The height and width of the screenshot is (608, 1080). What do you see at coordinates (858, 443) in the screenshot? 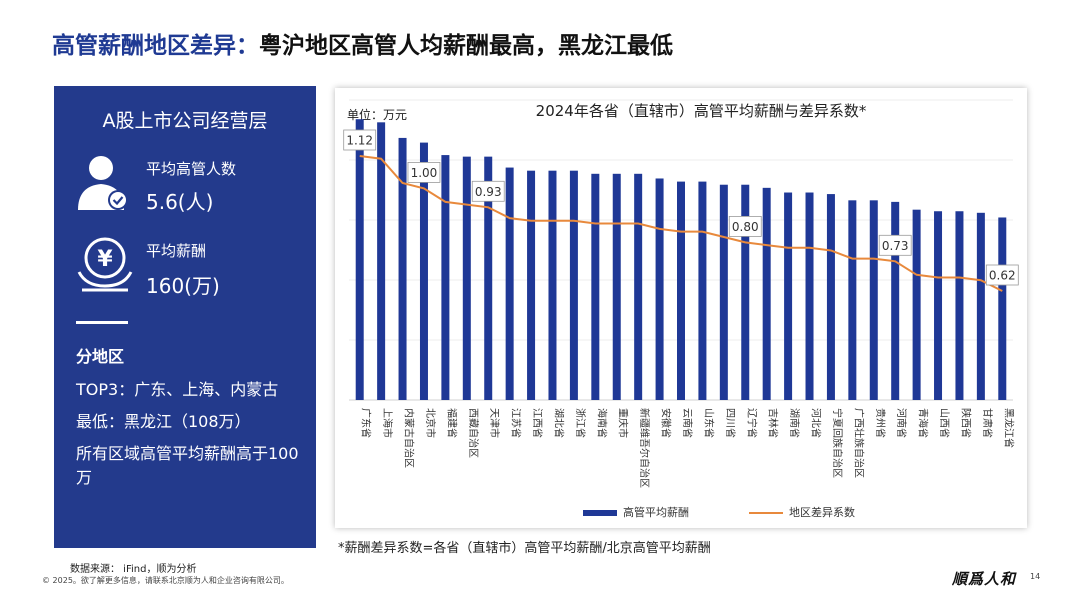
I see `category-label: 广西壮族自治区` at bounding box center [858, 443].